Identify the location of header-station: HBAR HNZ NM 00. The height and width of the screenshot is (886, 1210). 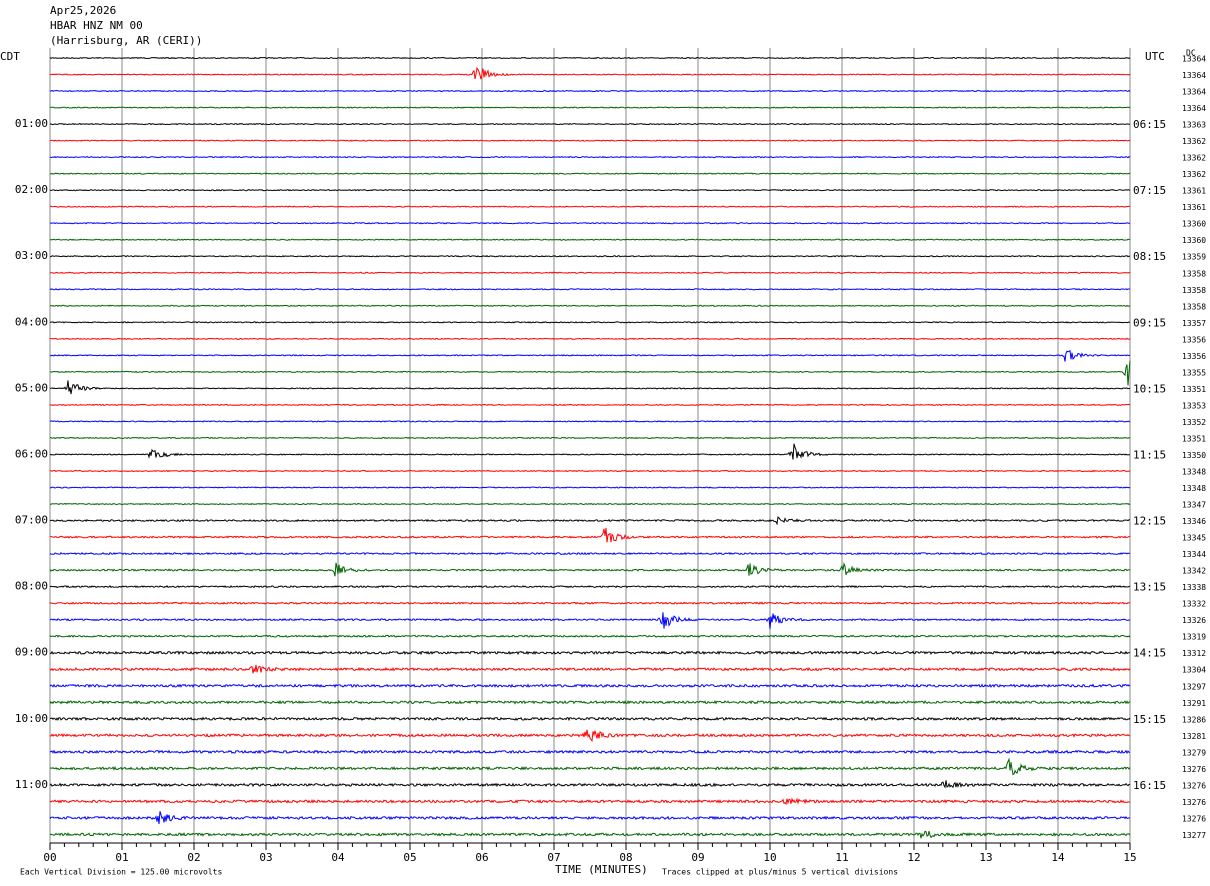
(96, 25).